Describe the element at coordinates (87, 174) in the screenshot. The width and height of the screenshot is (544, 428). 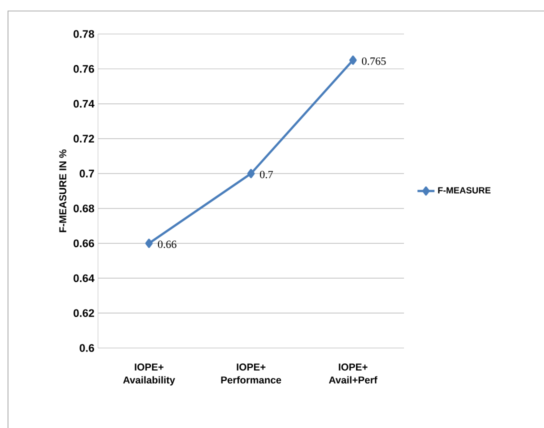
I see `y-tick-label: 0.7` at that location.